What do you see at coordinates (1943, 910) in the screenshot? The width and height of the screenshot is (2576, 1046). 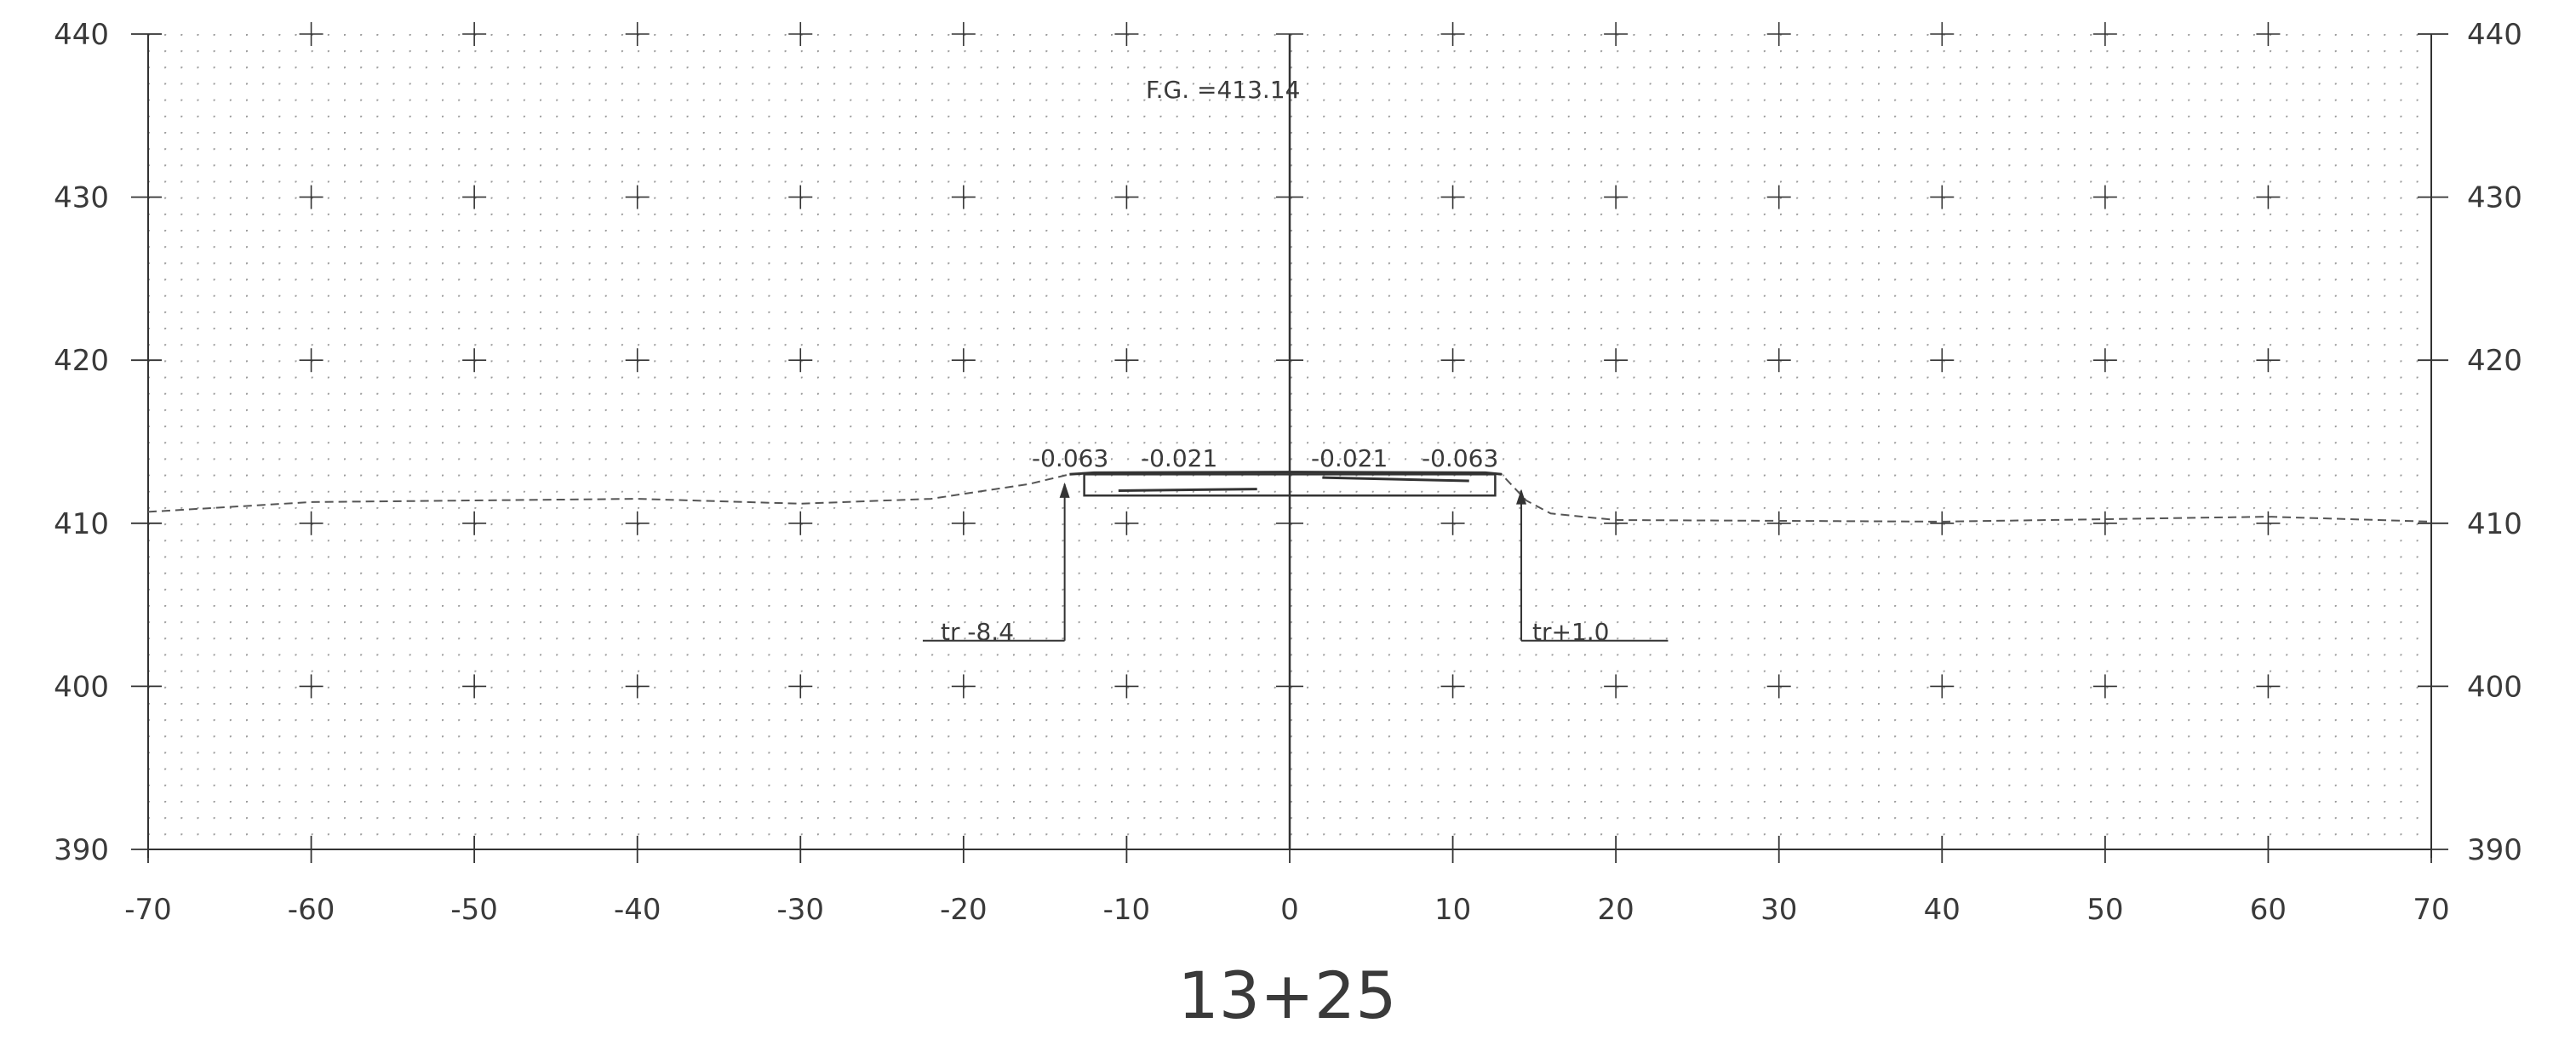 I see `x-tick-label: 40` at bounding box center [1943, 910].